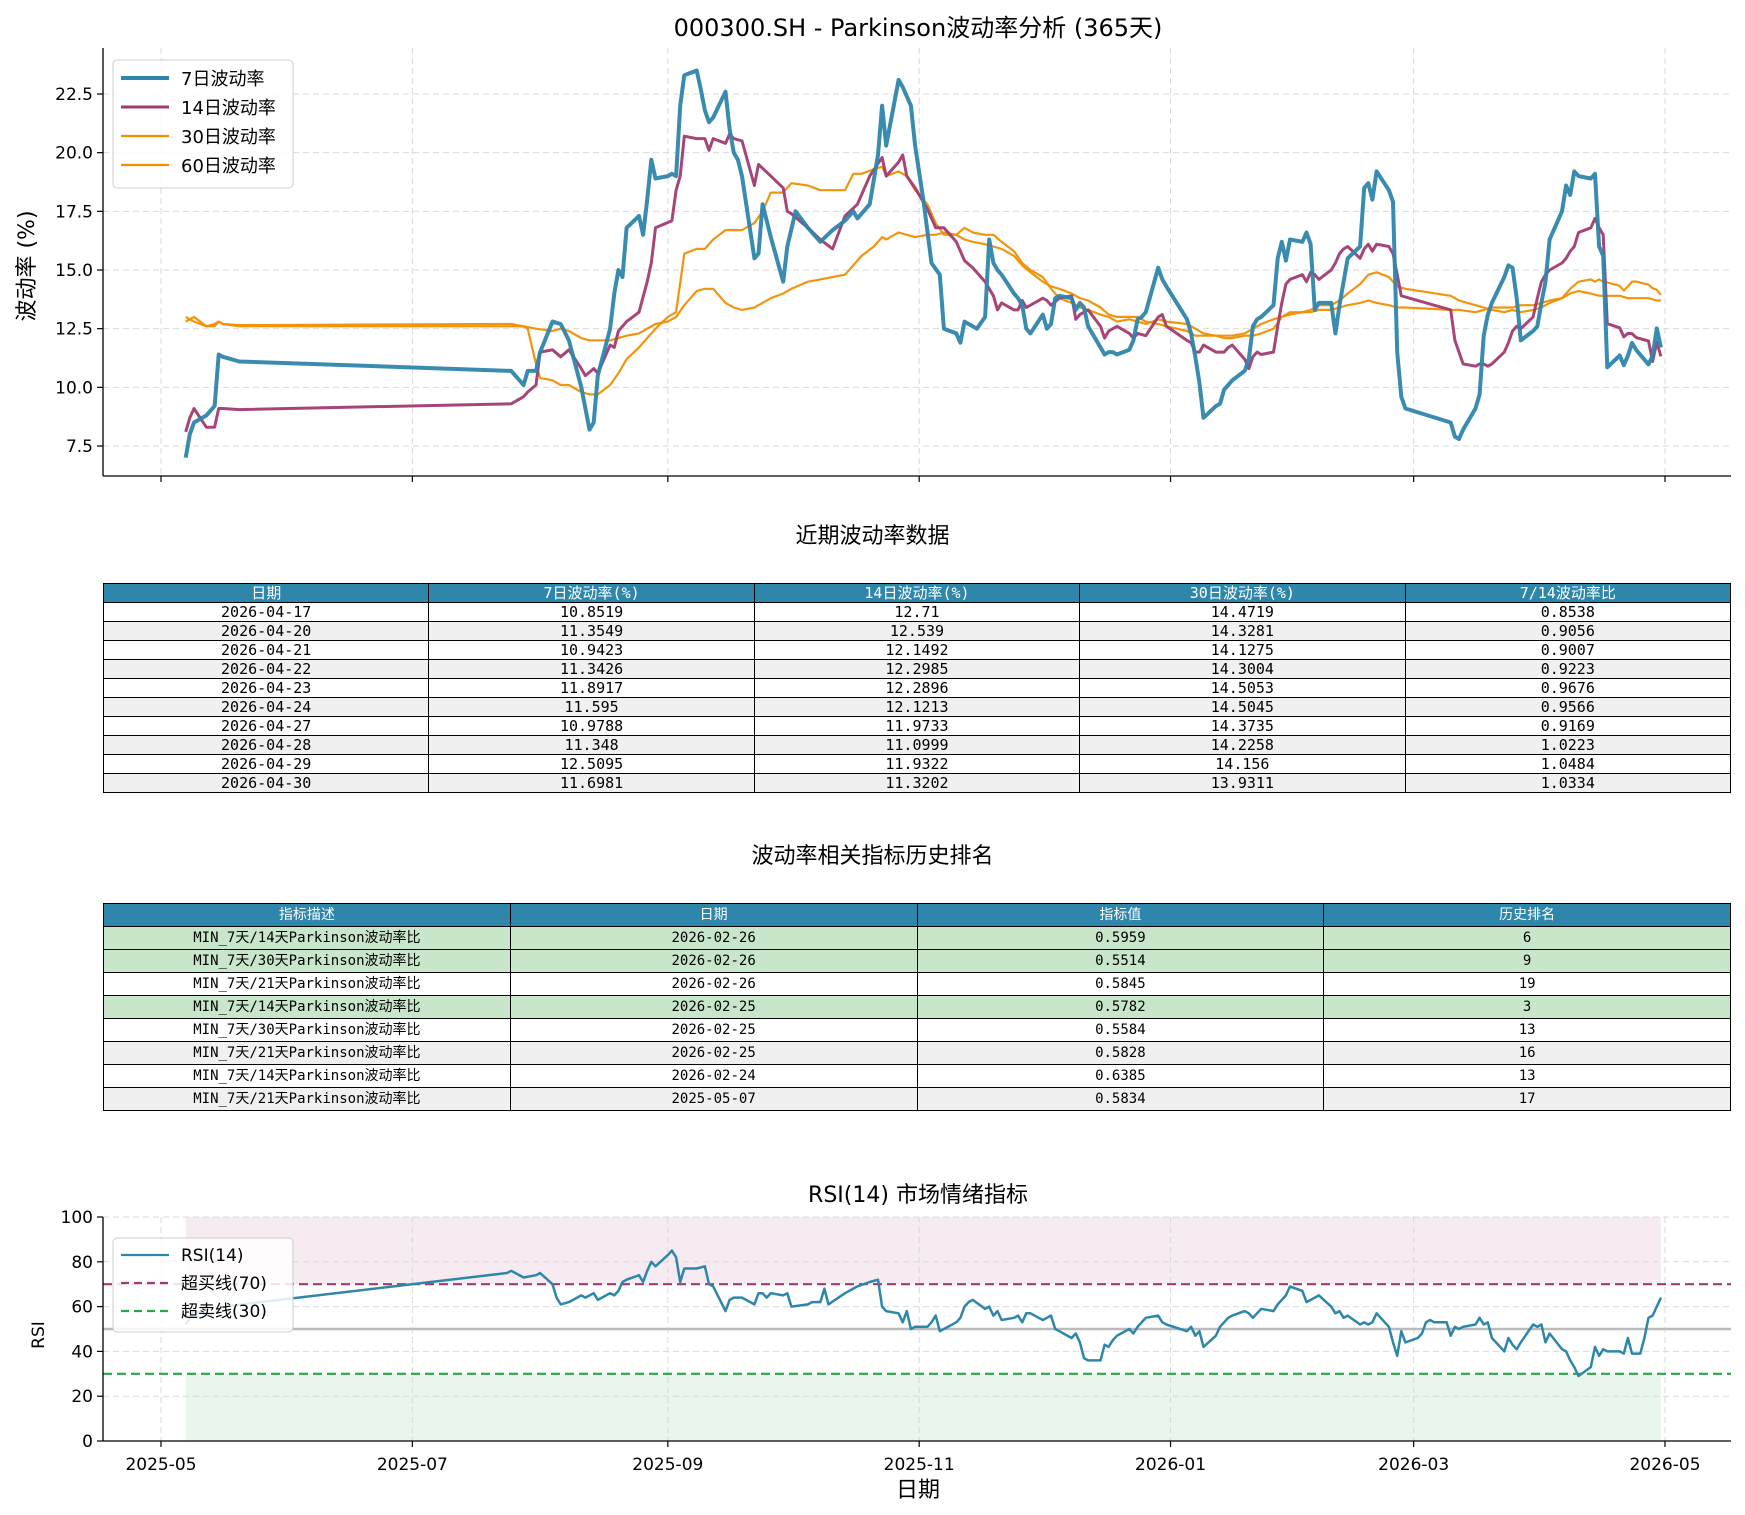 This screenshot has width=1745, height=1515. What do you see at coordinates (1120, 1076) in the screenshot?
I see `table-cell: 0.6385` at bounding box center [1120, 1076].